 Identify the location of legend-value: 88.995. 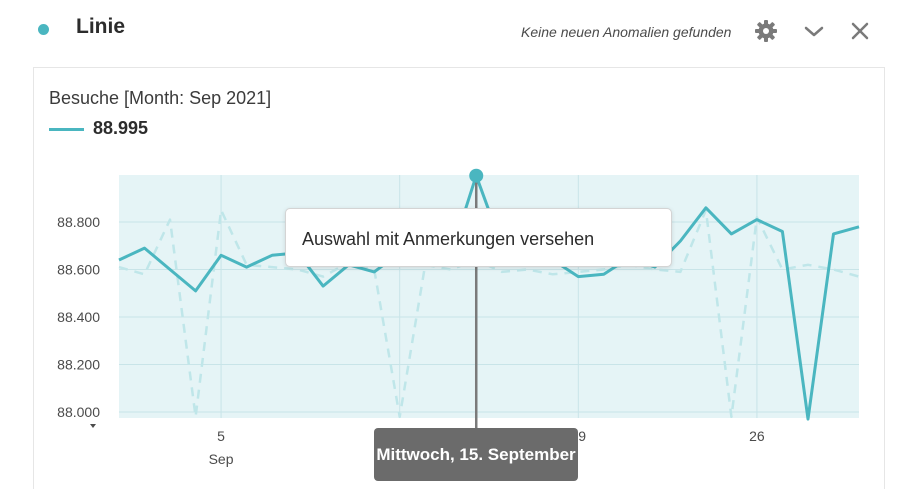
(121, 128).